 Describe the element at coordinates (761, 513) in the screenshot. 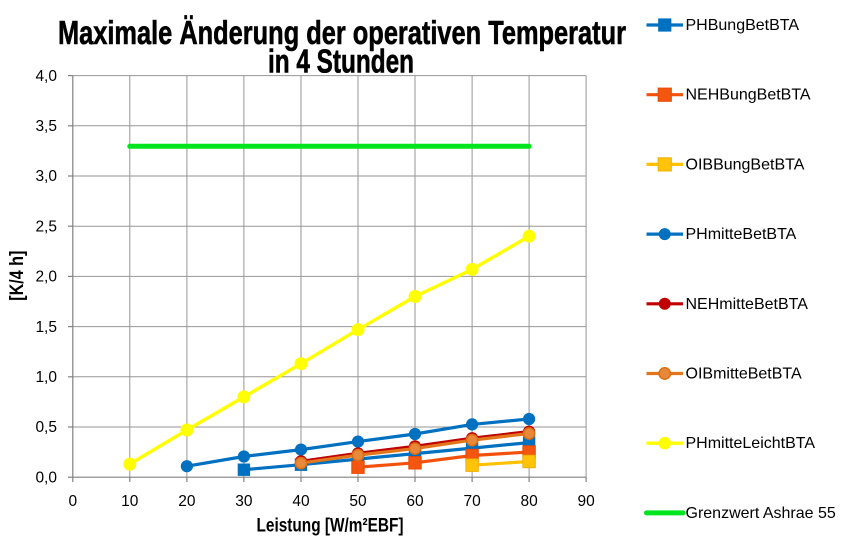

I see `svg-text: Grenzwert Ashrae 55` at that location.